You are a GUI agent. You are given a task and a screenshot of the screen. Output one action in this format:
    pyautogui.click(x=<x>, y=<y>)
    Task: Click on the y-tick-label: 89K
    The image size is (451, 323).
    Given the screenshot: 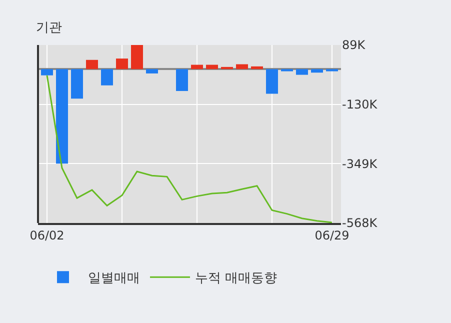 What is the action you would take?
    pyautogui.click(x=354, y=45)
    